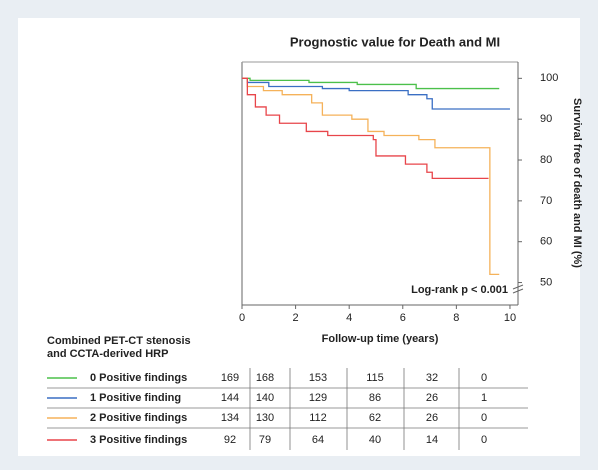  I want to click on y-tick-label: 80, so click(546, 160).